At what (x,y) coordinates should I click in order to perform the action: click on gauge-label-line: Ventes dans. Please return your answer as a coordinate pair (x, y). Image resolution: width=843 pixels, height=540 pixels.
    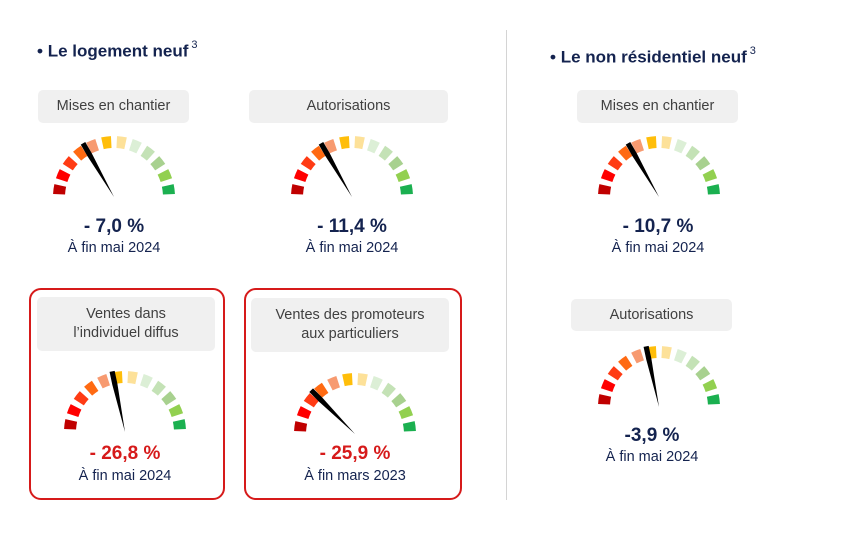
    Looking at the image, I should click on (126, 314).